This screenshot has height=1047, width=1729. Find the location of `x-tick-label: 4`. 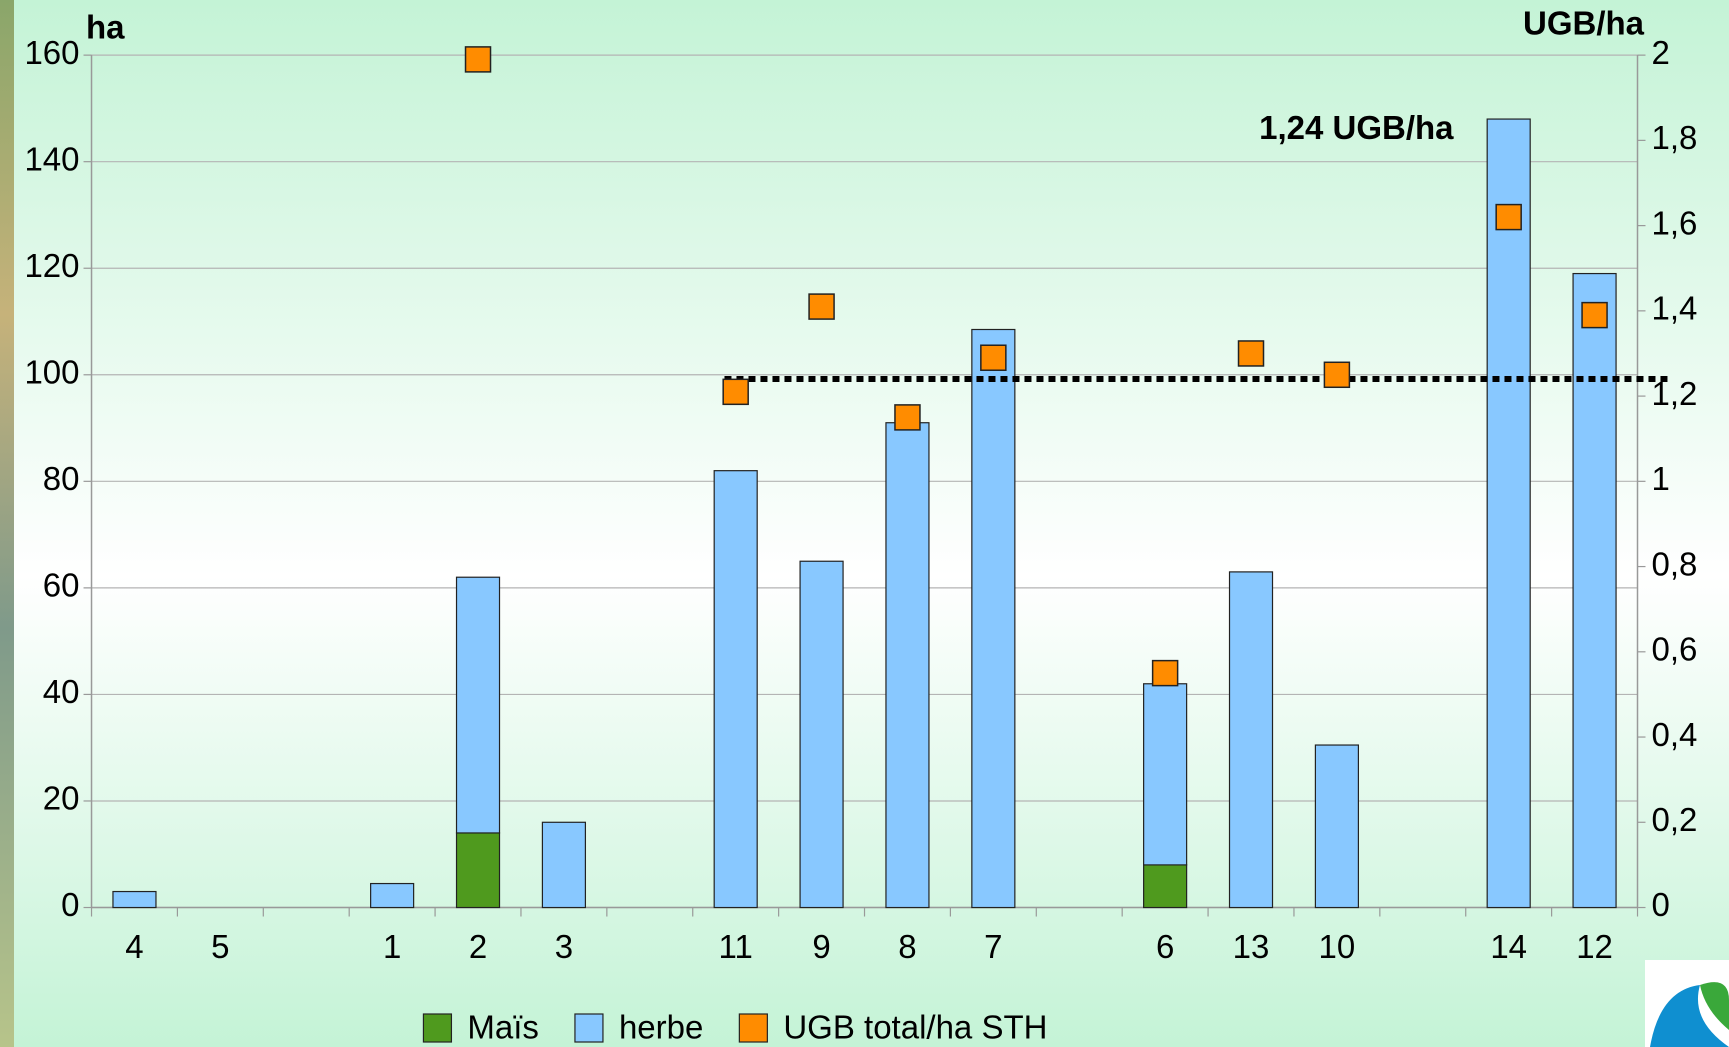

x-tick-label: 4 is located at coordinates (134, 946).